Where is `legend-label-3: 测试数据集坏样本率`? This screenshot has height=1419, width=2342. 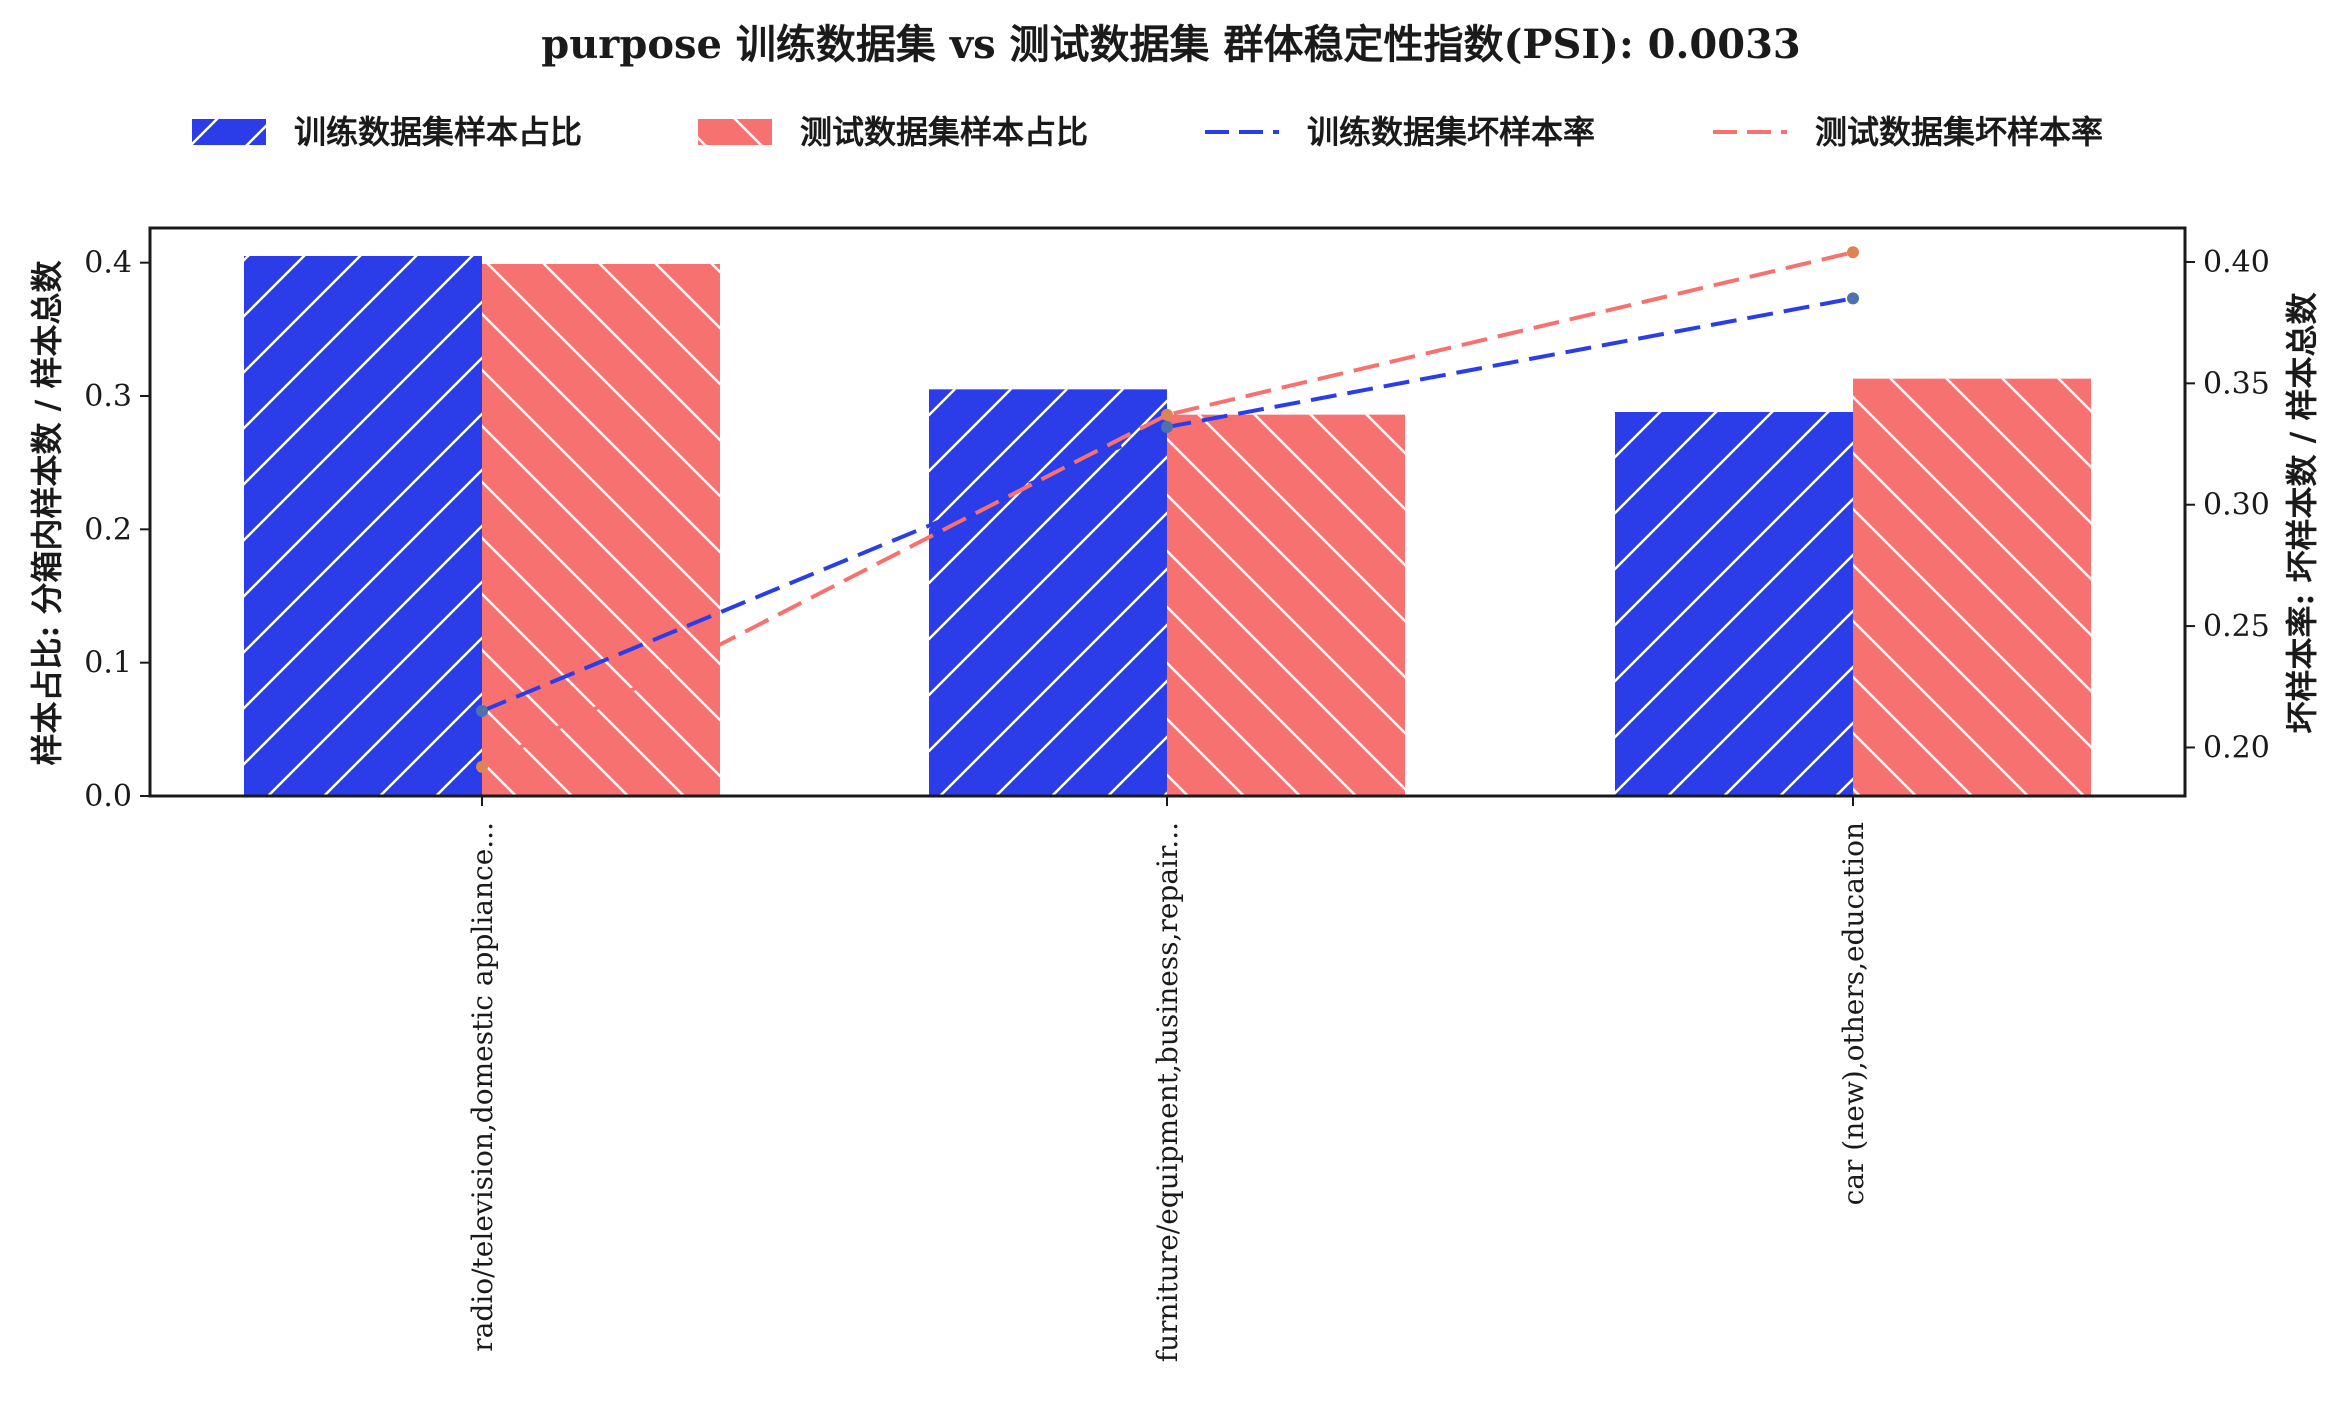
legend-label-3: 测试数据集坏样本率 is located at coordinates (1959, 132).